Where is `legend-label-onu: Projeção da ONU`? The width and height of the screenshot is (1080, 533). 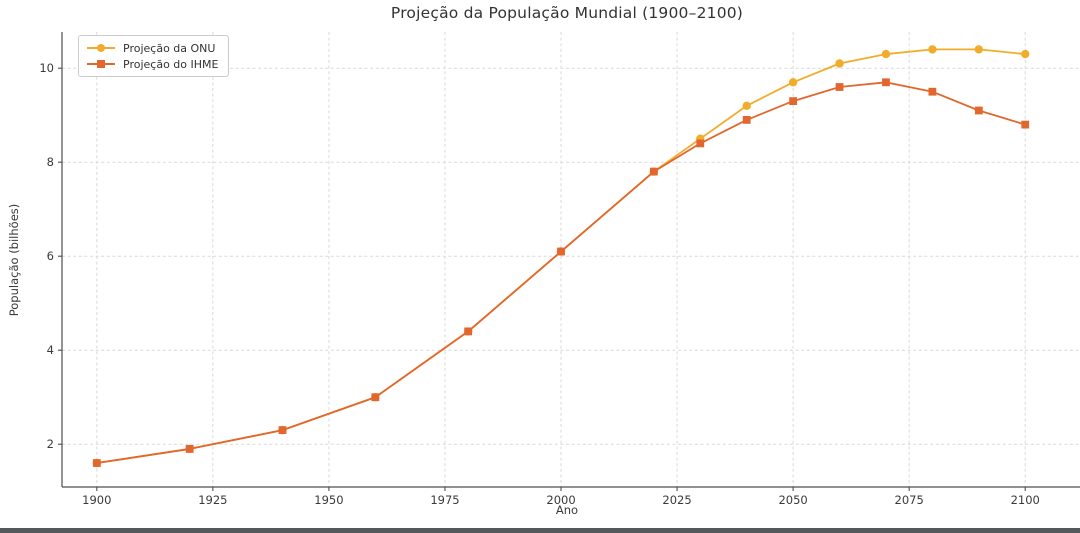
legend-label-onu: Projeção da ONU is located at coordinates (169, 48).